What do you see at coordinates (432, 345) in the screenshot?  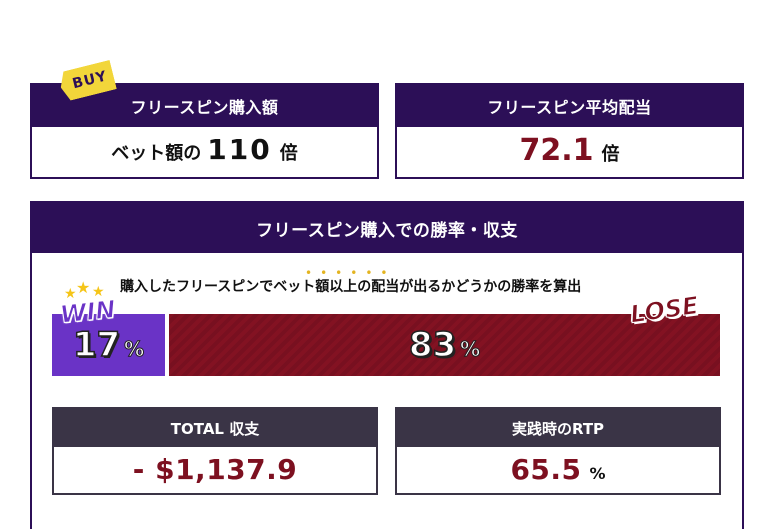 I see `lose-percent-value: 83` at bounding box center [432, 345].